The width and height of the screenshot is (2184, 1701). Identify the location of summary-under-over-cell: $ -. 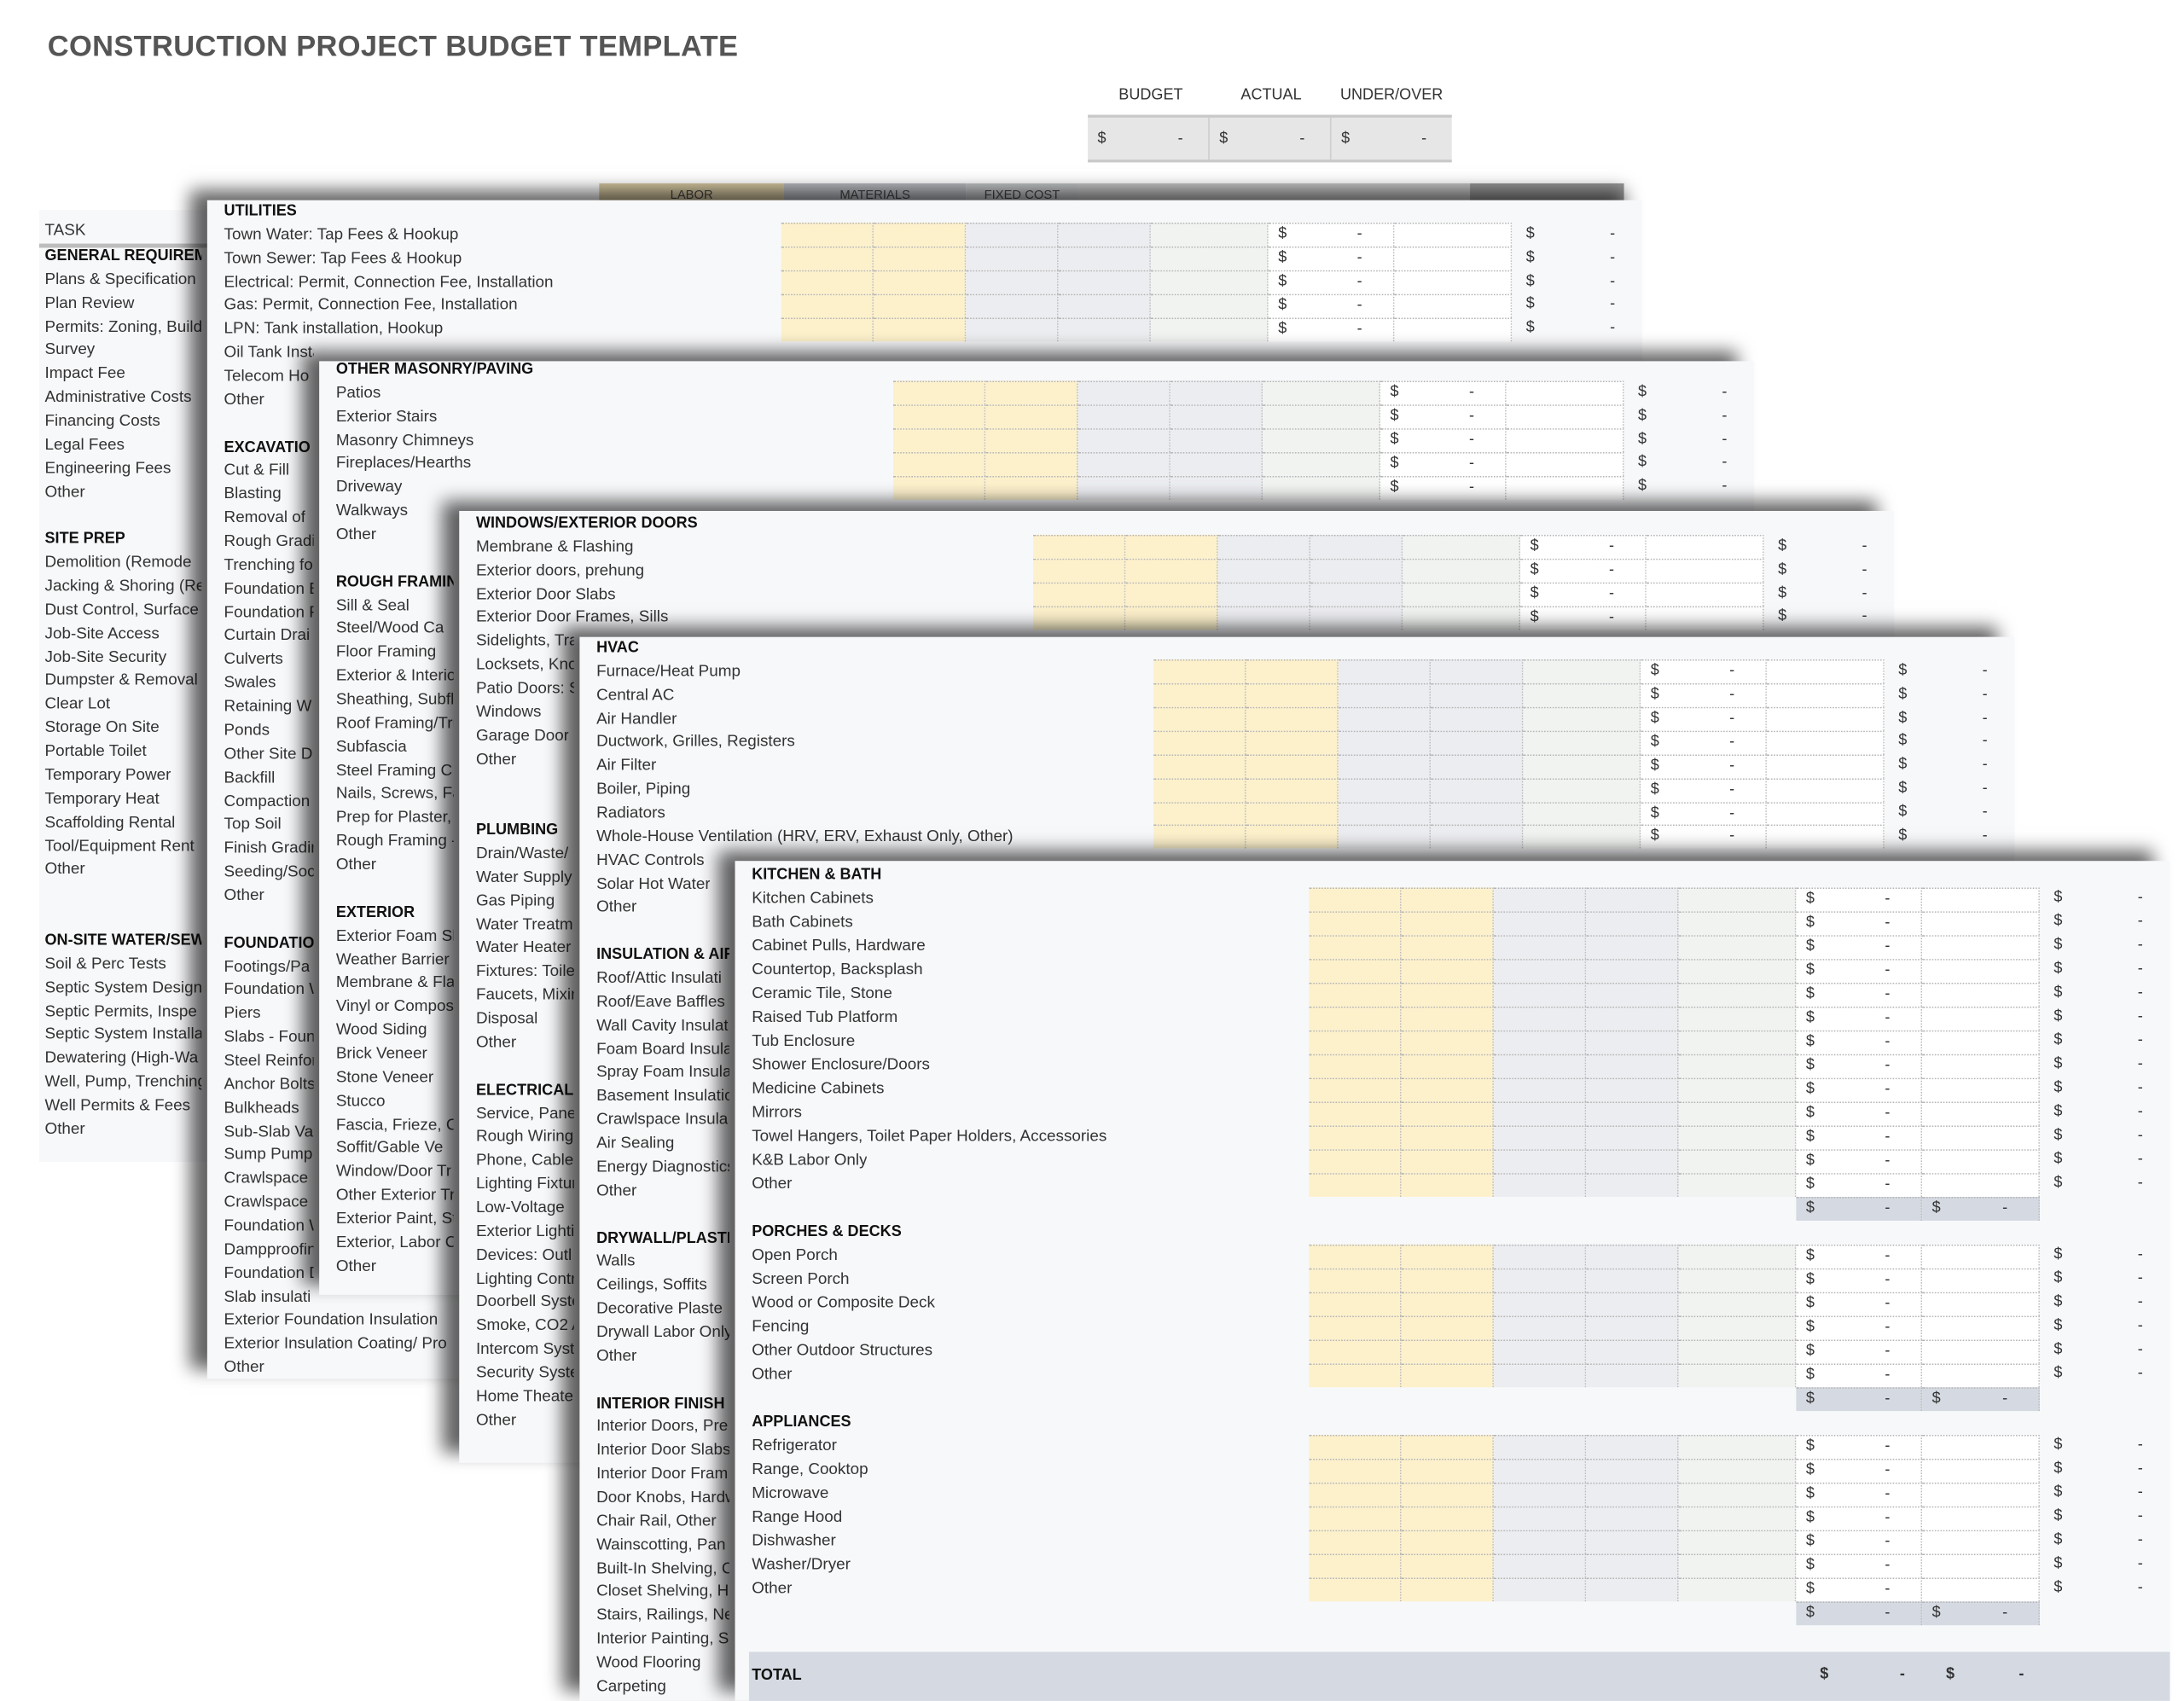
(1392, 139).